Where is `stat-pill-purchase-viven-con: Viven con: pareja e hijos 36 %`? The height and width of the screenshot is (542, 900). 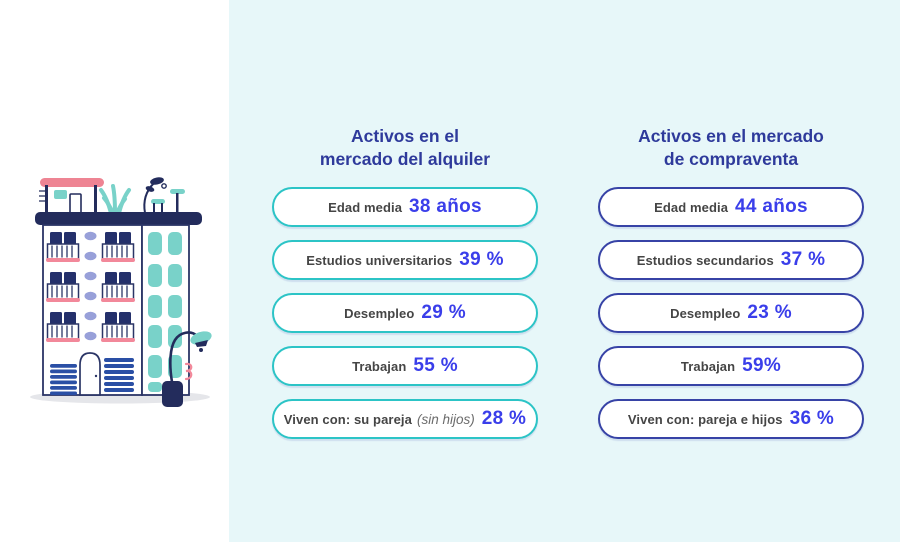
stat-pill-purchase-viven-con: Viven con: pareja e hijos 36 % is located at coordinates (731, 419).